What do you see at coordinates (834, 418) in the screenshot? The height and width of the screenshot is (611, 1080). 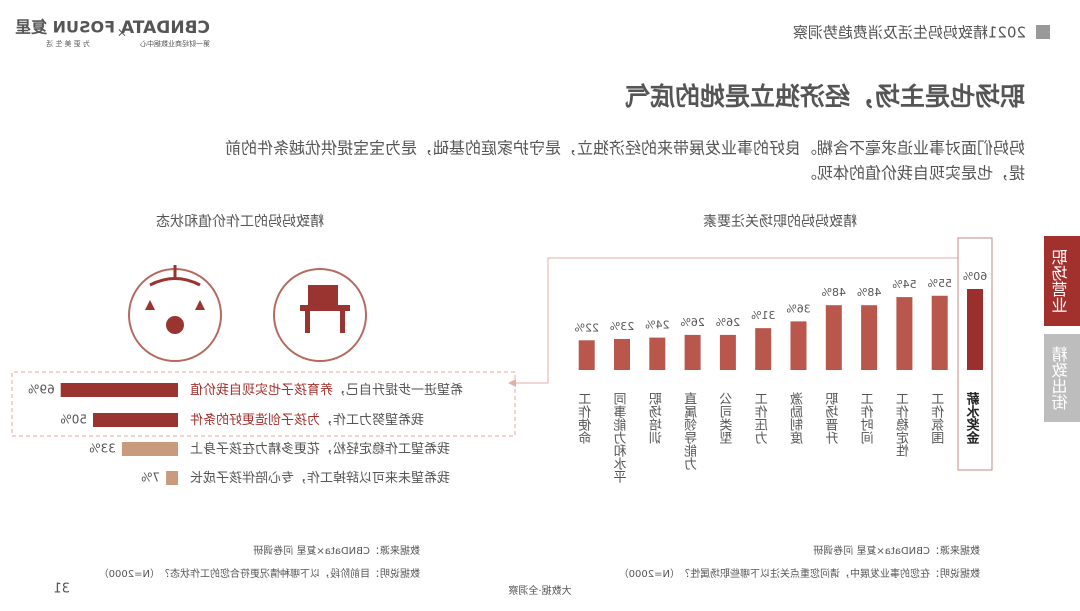 I see `category-label: 职场晋升` at bounding box center [834, 418].